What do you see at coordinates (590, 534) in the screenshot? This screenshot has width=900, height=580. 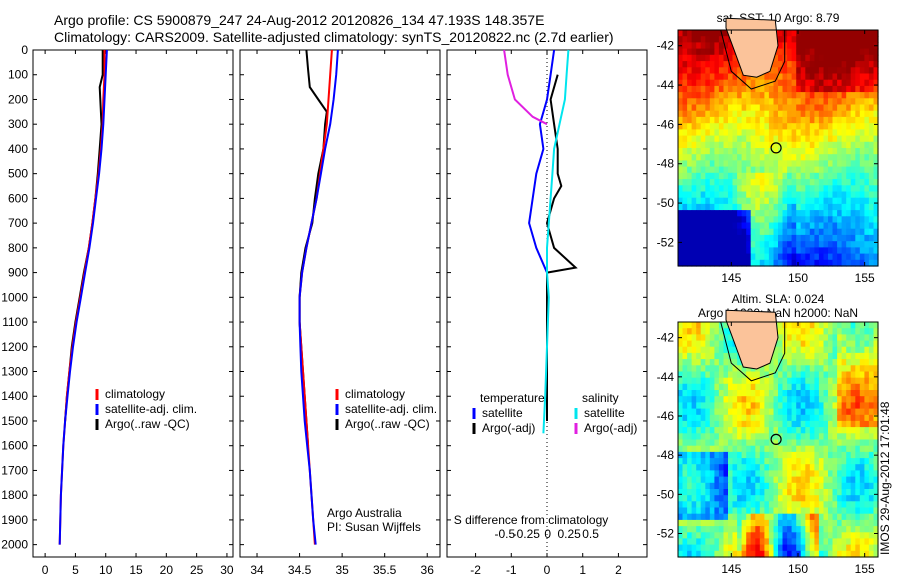 I see `top-xtick-label: 0.5` at bounding box center [590, 534].